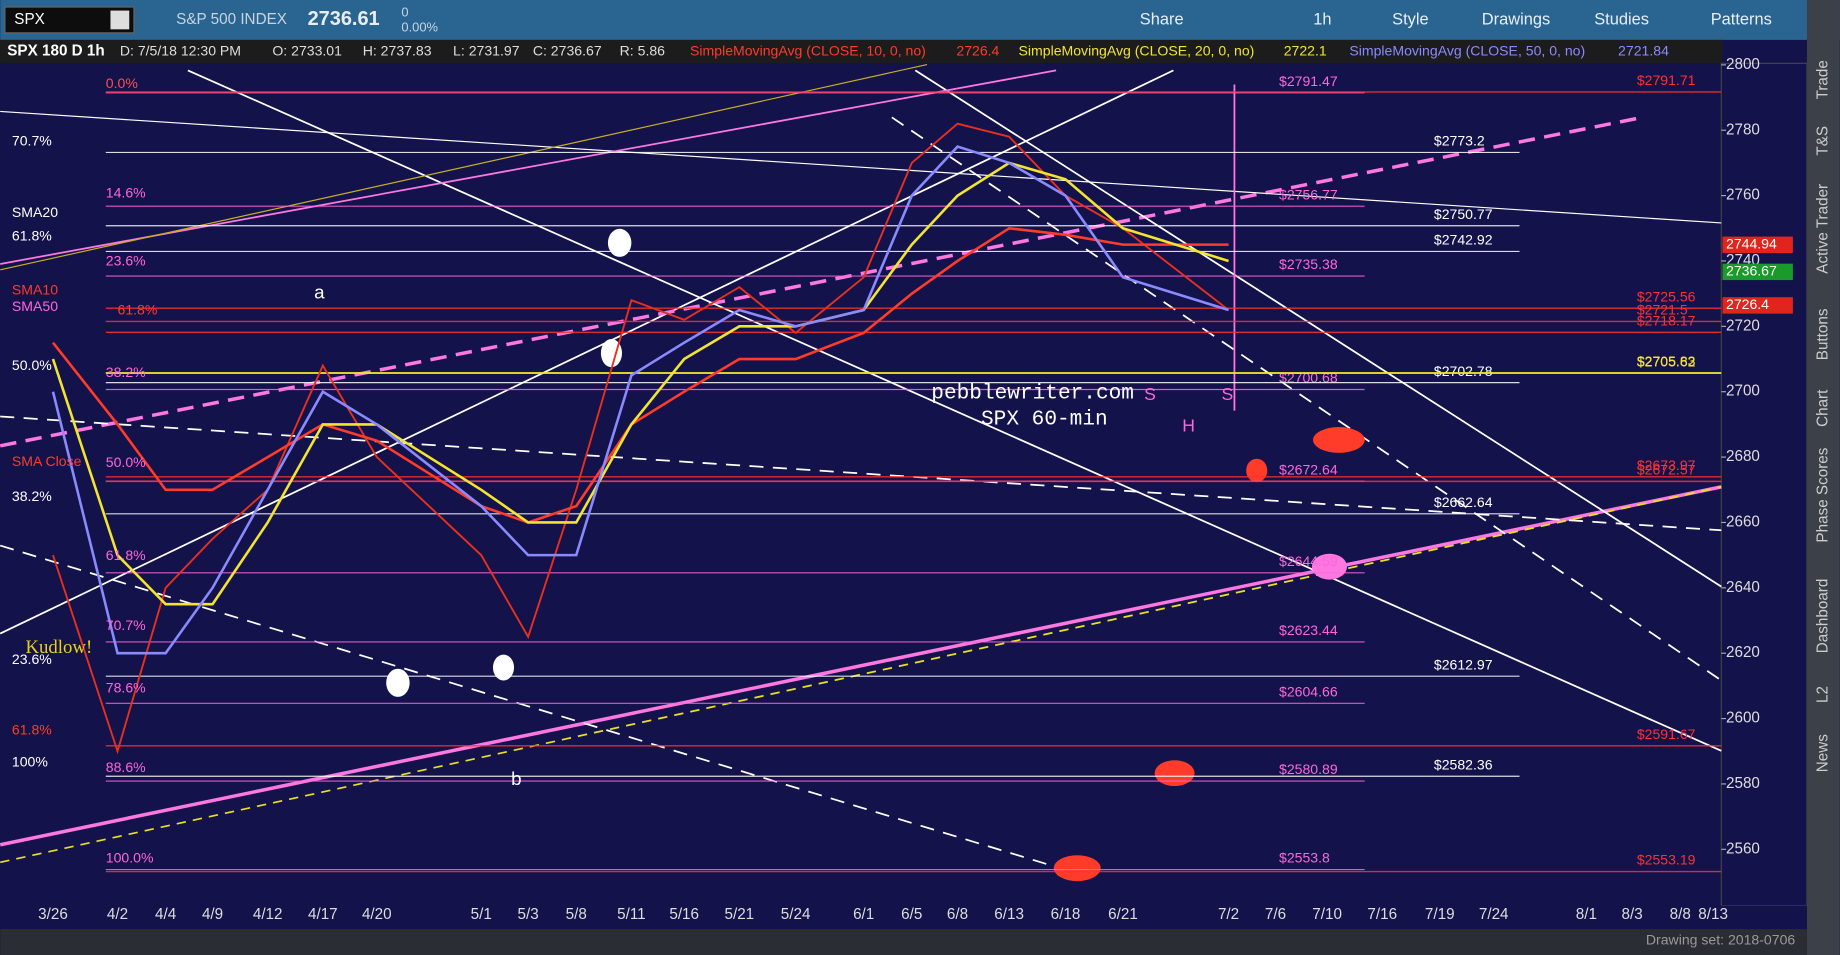  What do you see at coordinates (903, 942) in the screenshot?
I see `footer` at bounding box center [903, 942].